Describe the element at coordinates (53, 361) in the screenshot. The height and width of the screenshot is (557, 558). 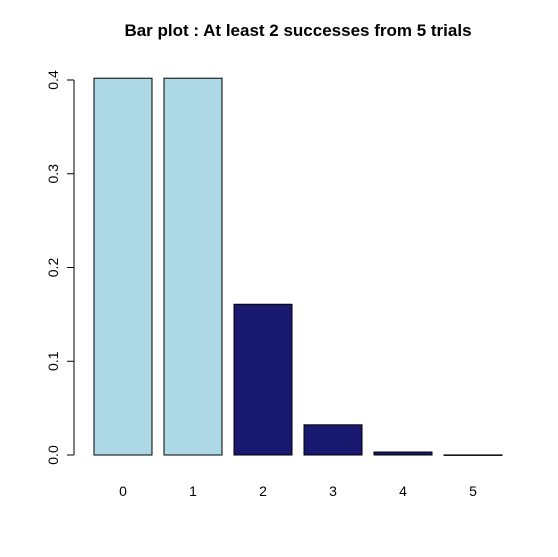
I see `y-tick-label-1: 0.1` at that location.